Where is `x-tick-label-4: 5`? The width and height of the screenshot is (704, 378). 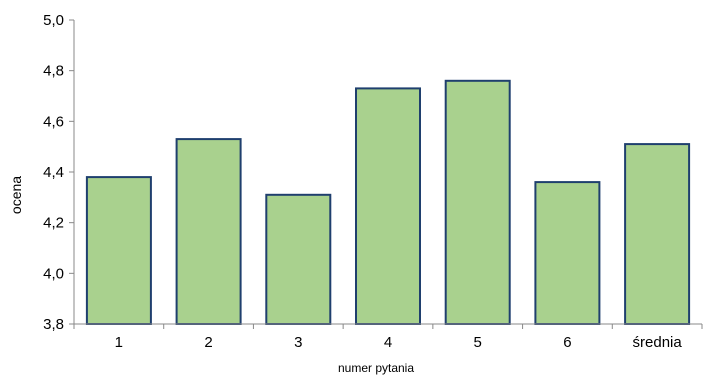
x-tick-label-4: 5 is located at coordinates (478, 342).